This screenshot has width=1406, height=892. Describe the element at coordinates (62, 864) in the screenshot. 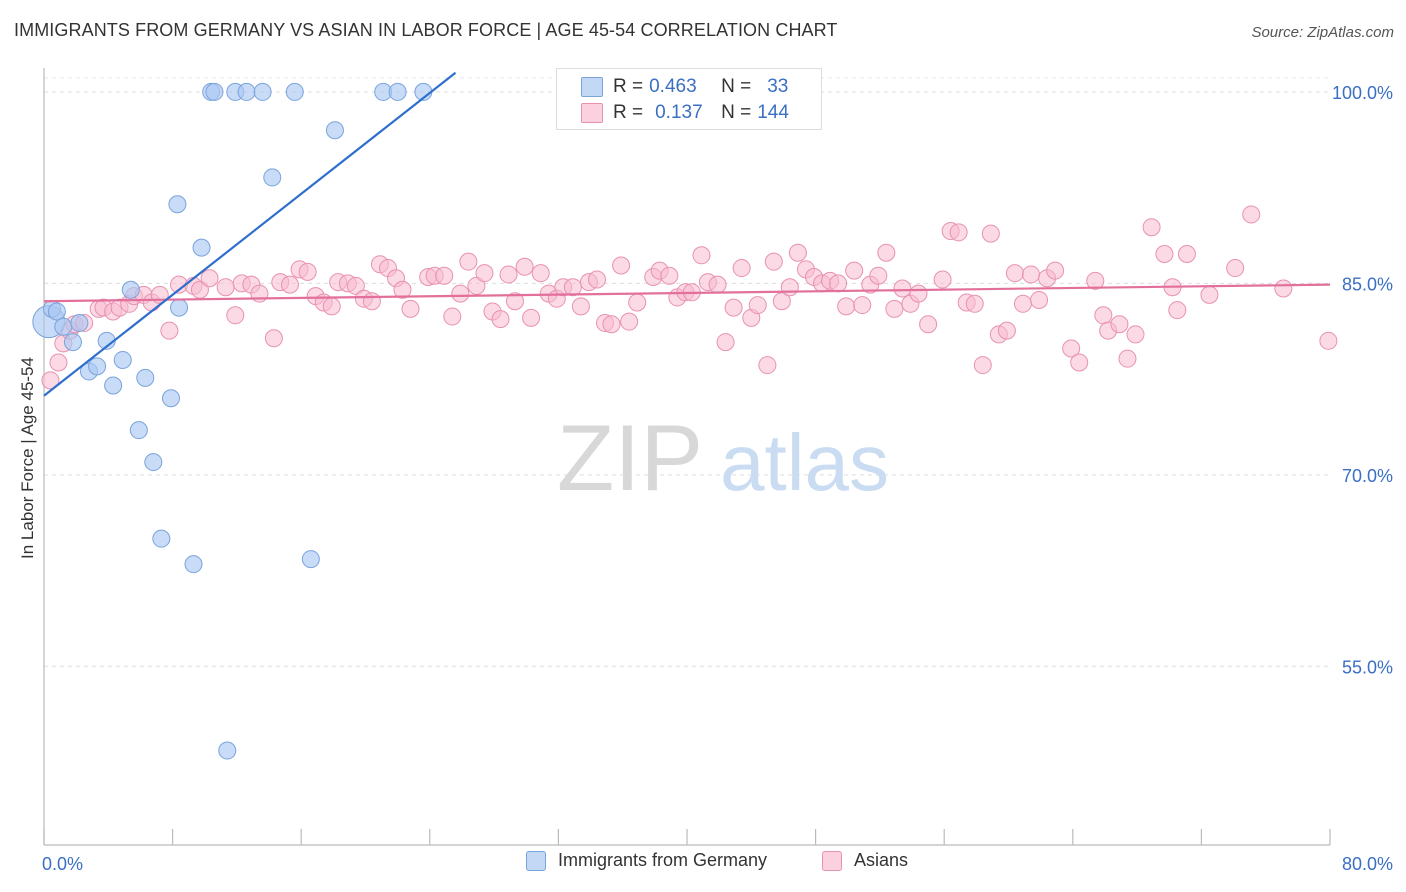

I see `x-tick-label: 0.0%` at that location.